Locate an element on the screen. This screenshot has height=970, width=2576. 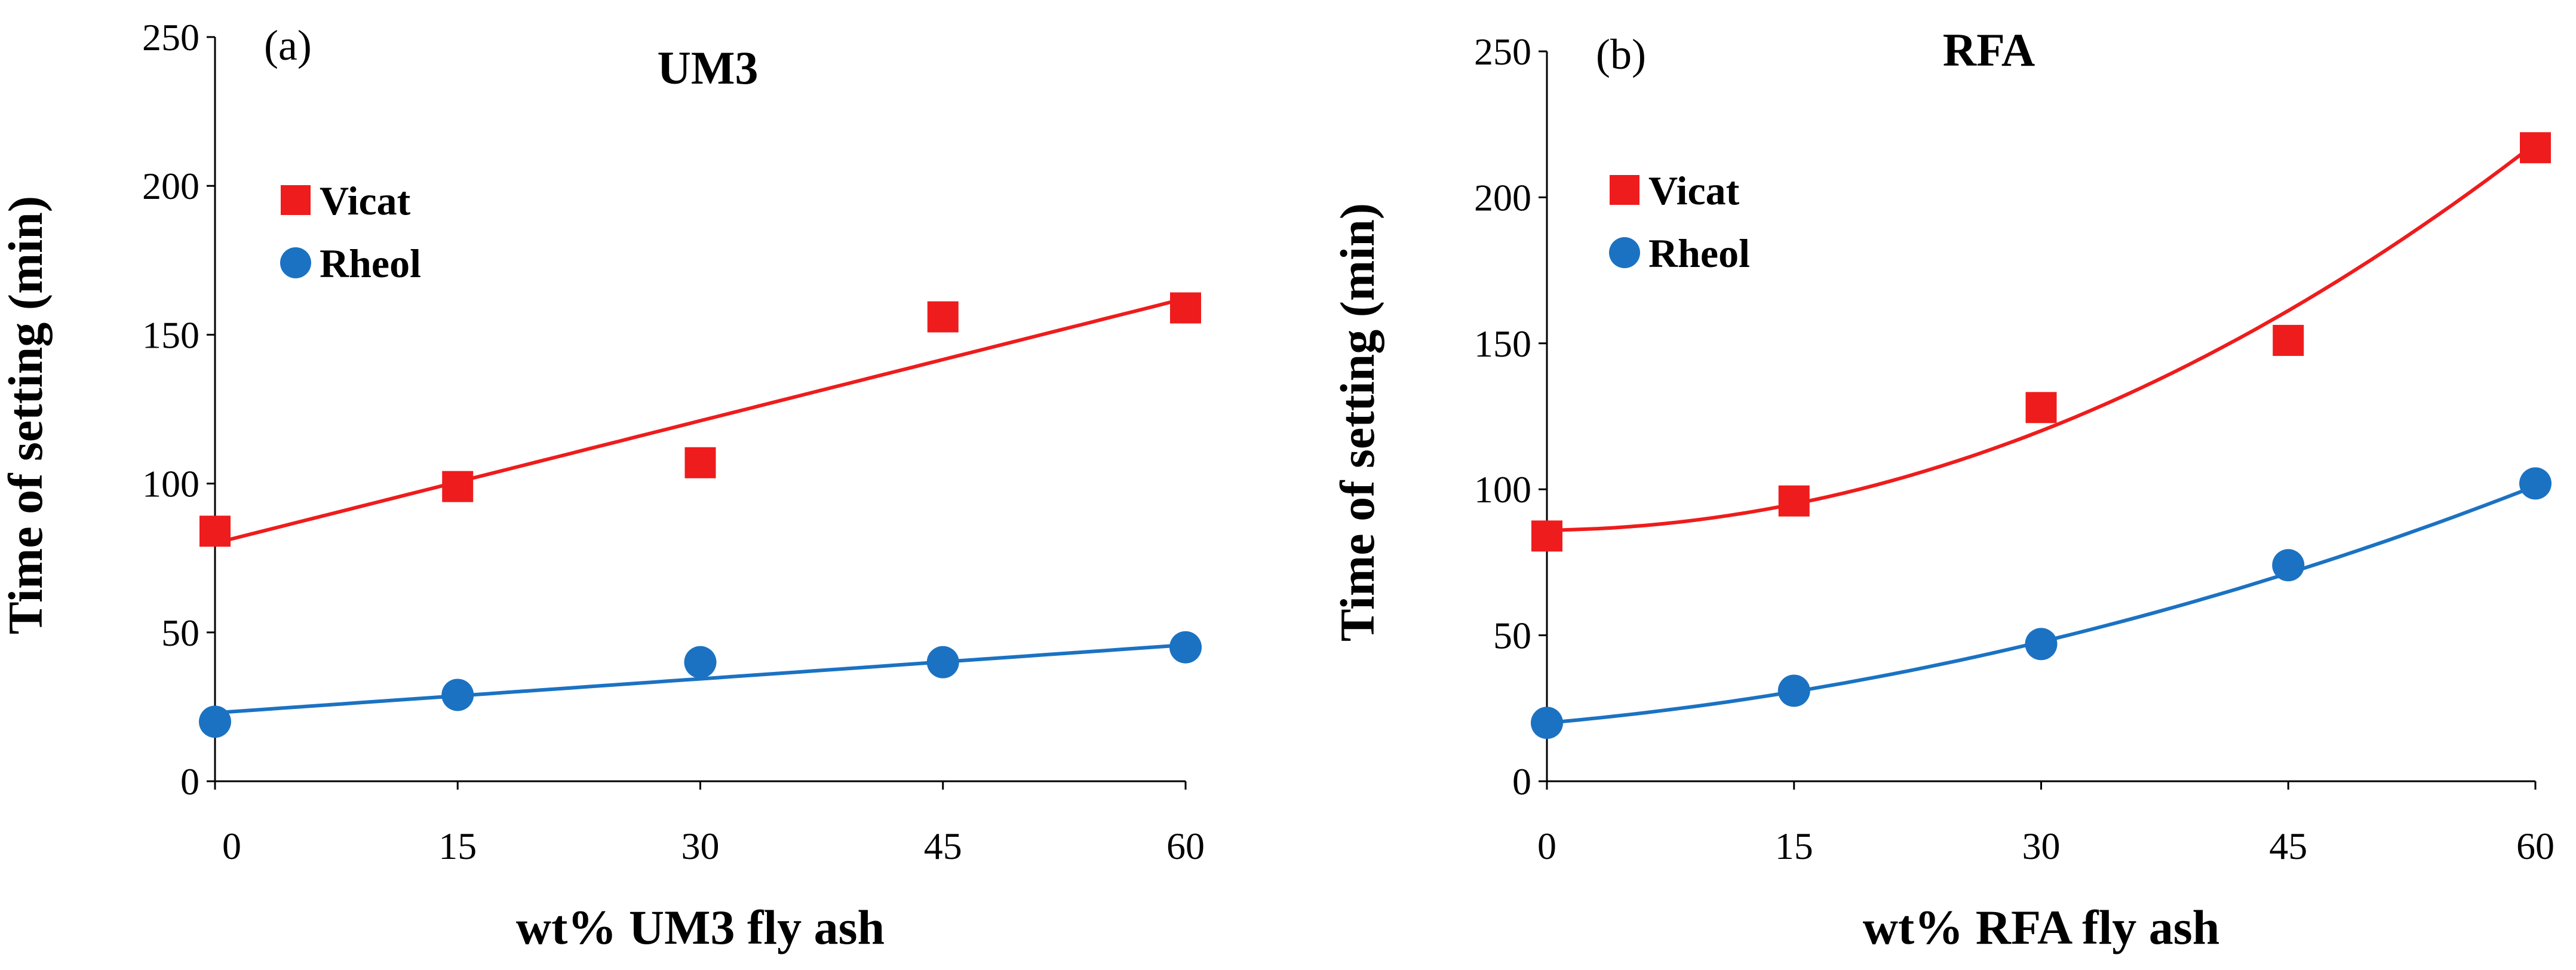
panel-label: (b) is located at coordinates (1621, 54).